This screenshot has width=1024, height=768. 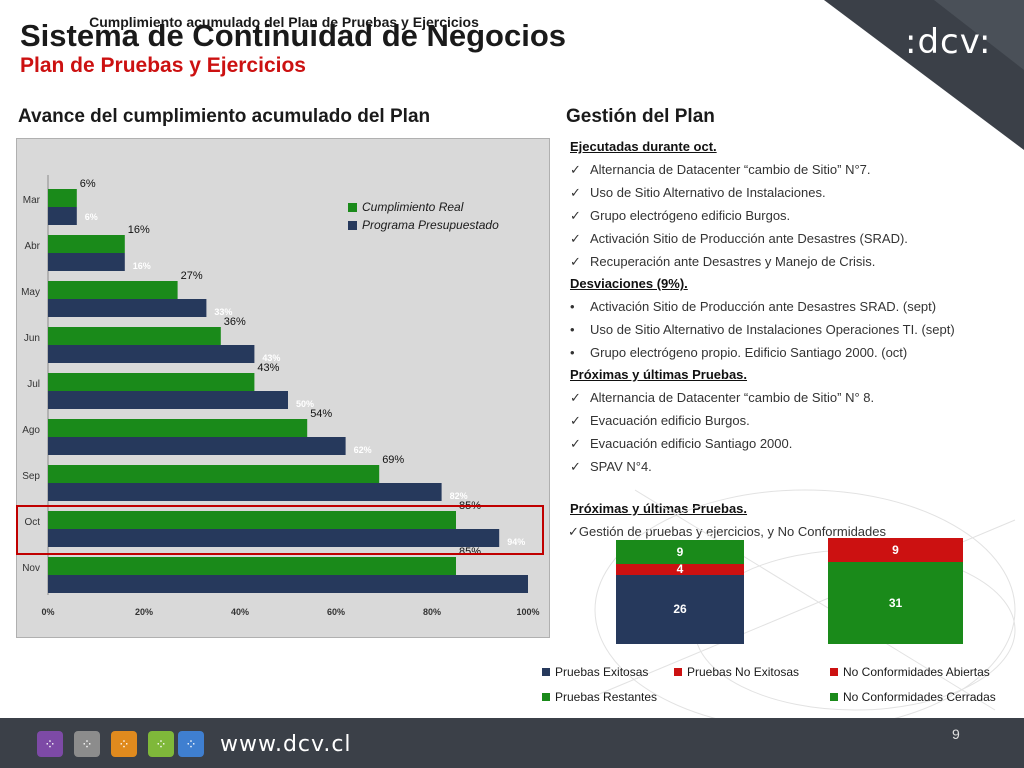 I want to click on y-tick-label: Abr, so click(x=32, y=246).